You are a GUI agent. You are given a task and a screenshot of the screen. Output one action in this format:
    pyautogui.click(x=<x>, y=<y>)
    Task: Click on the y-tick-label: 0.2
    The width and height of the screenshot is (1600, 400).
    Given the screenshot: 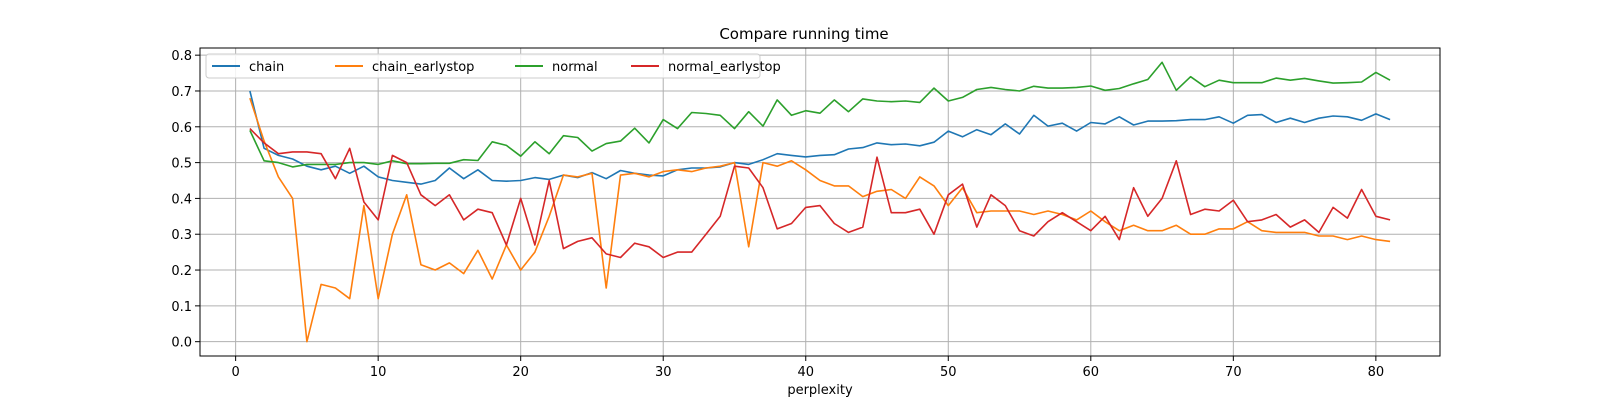 What is the action you would take?
    pyautogui.click(x=181, y=271)
    